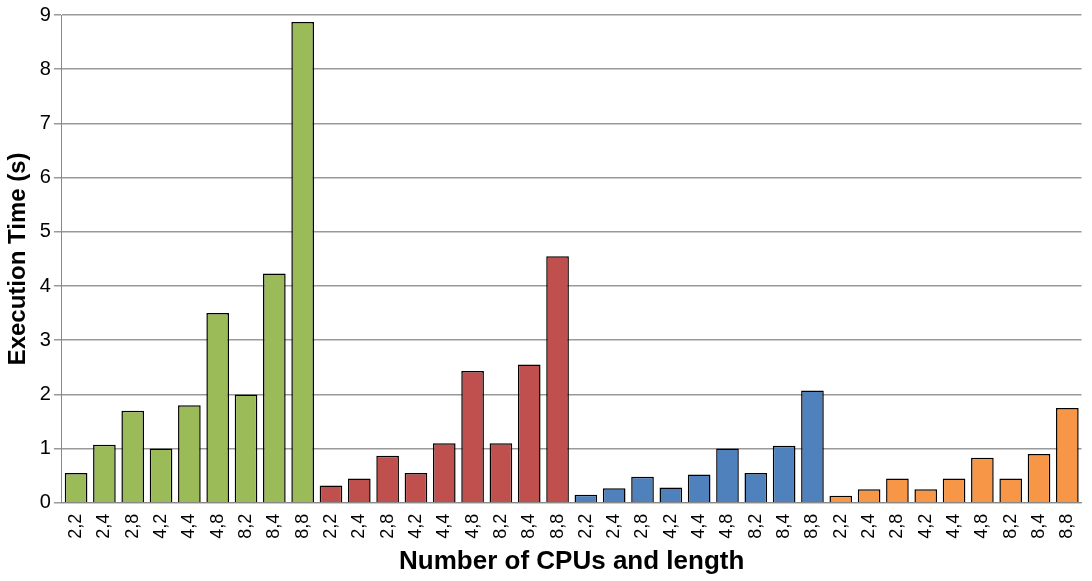 Image resolution: width=1092 pixels, height=581 pixels. Describe the element at coordinates (45, 447) in the screenshot. I see `y-tick-label: 1` at that location.